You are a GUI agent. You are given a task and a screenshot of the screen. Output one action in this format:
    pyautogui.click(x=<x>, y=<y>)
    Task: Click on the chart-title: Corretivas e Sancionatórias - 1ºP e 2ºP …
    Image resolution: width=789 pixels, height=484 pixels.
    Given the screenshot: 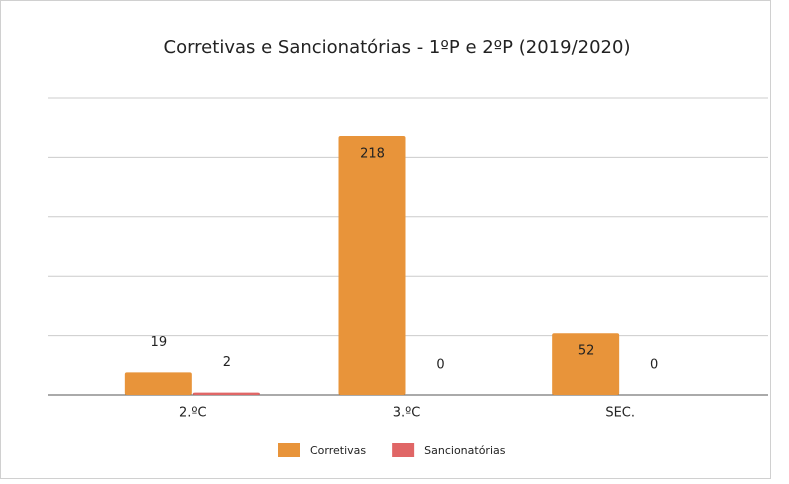 What is the action you would take?
    pyautogui.click(x=397, y=47)
    